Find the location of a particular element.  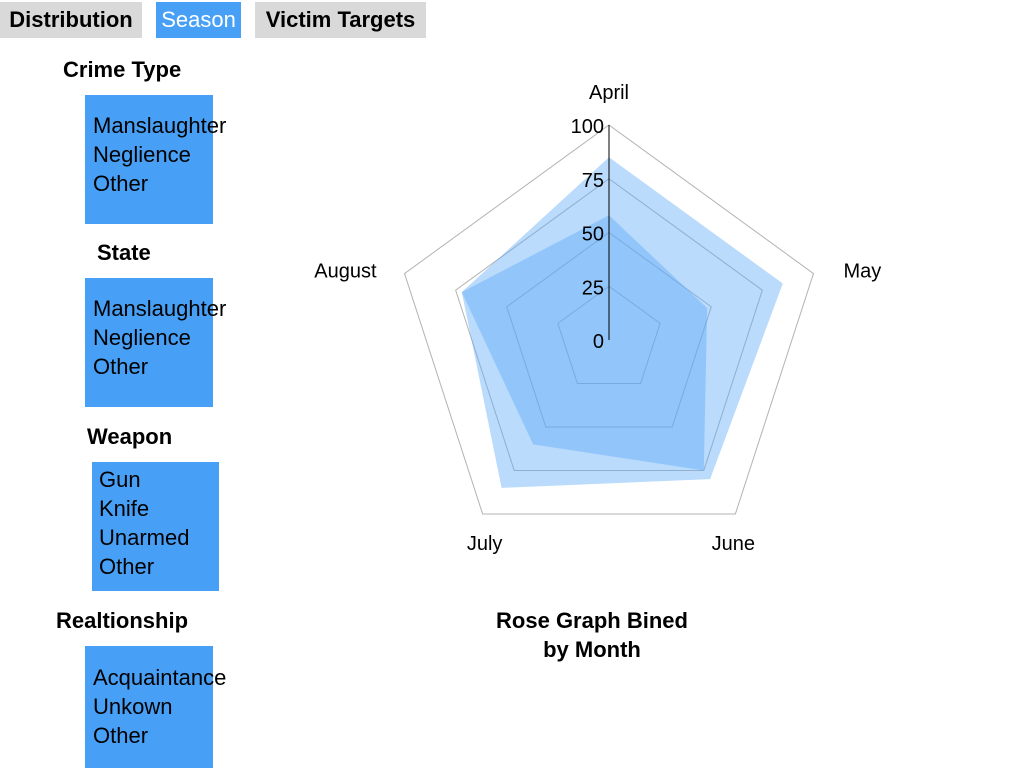

relationship-option-unkown: Unkown is located at coordinates (133, 706).